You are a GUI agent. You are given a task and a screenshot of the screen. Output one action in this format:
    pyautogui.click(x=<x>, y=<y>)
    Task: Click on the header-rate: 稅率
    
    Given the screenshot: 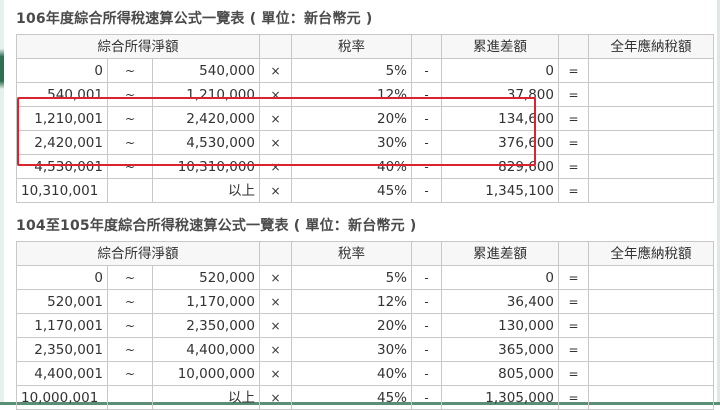 What is the action you would take?
    pyautogui.click(x=351, y=253)
    